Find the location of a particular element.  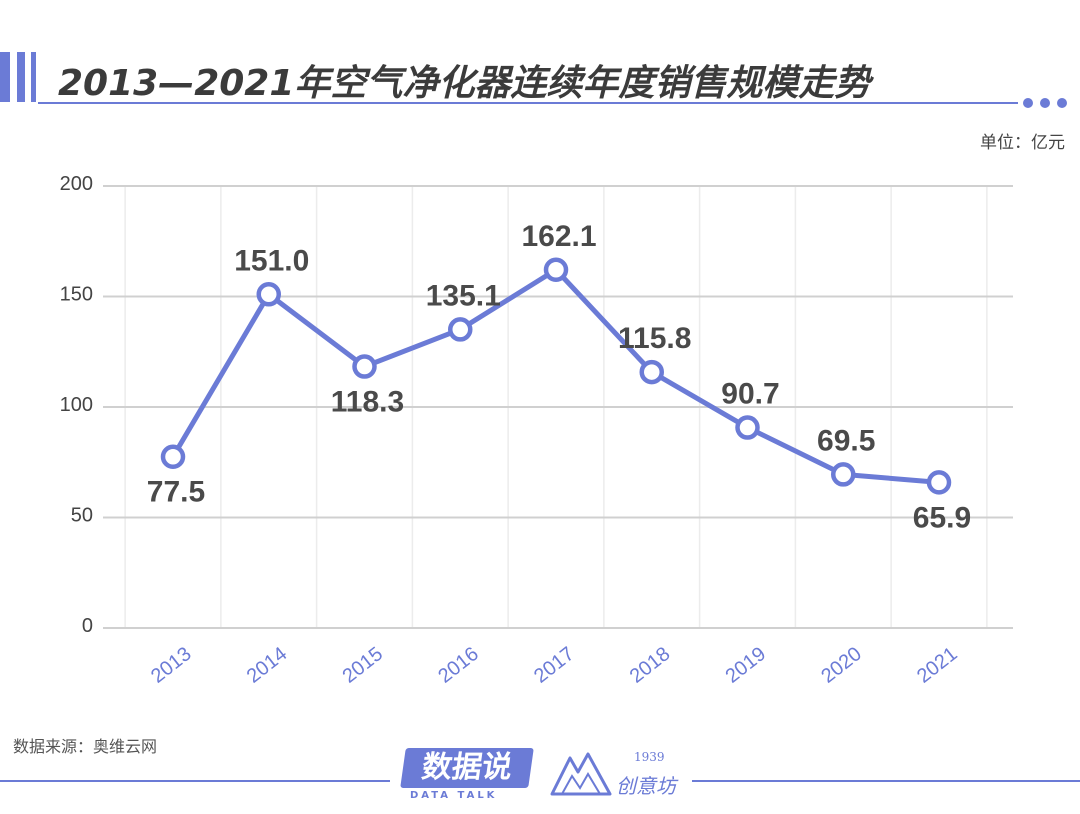

data-label: 69.5 is located at coordinates (846, 440).